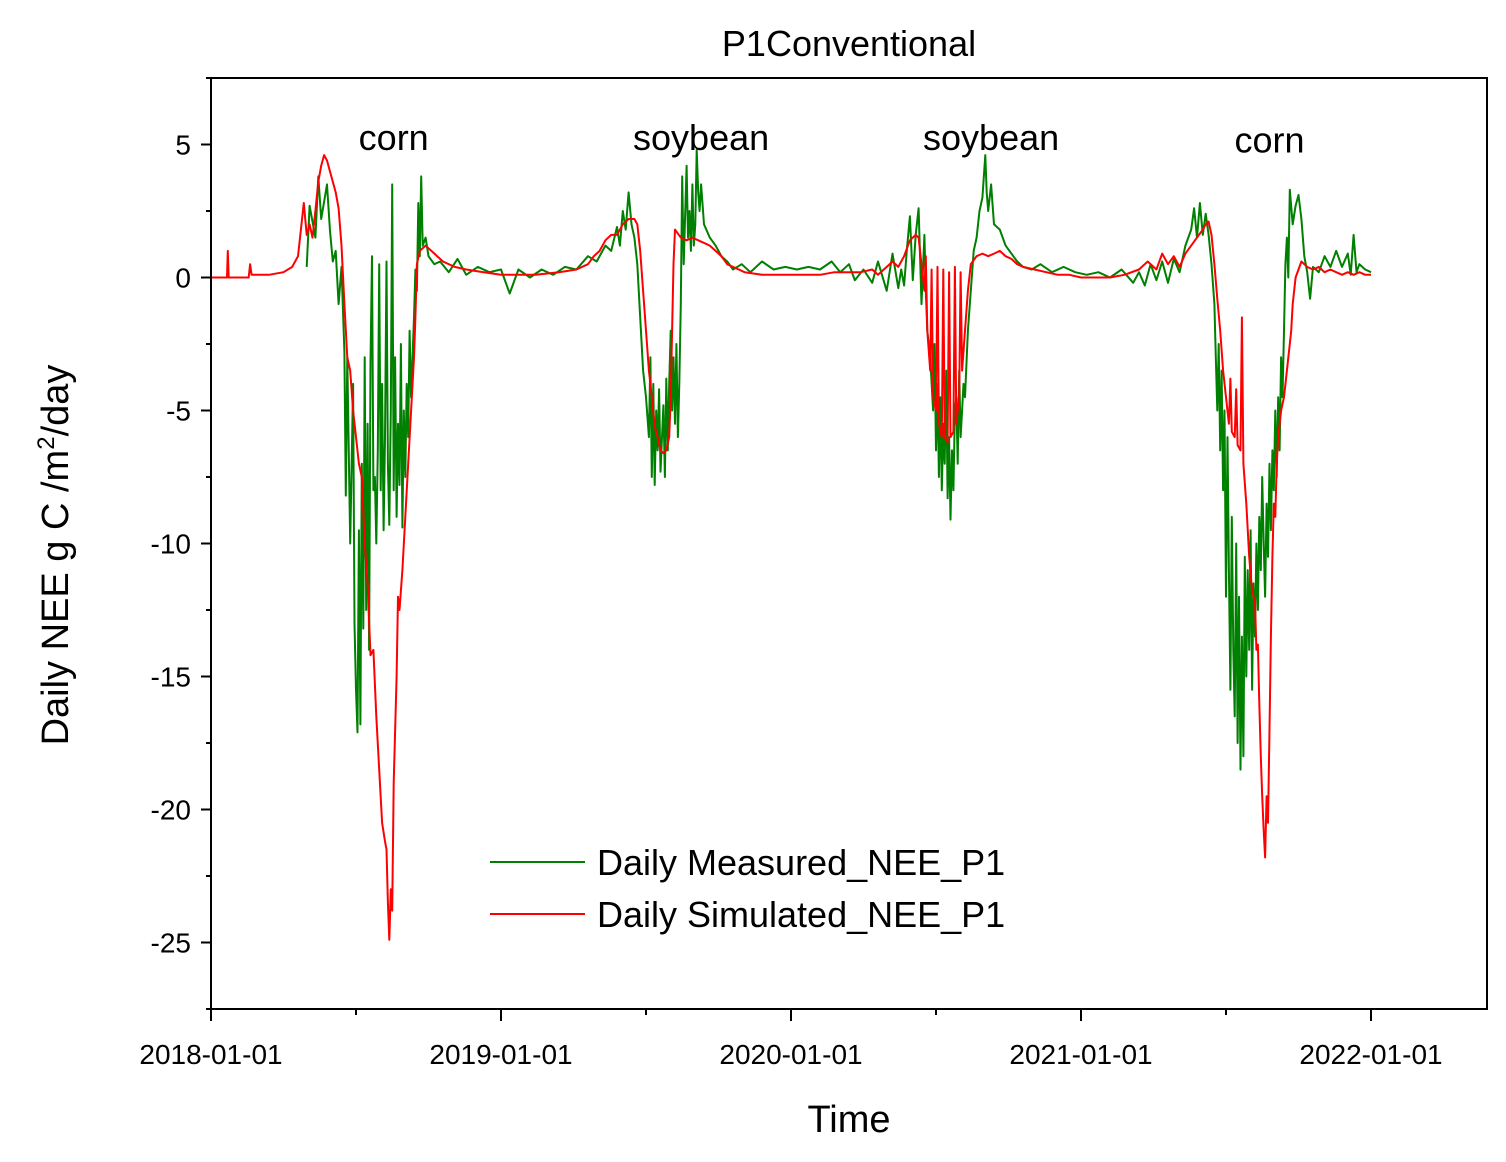 Image resolution: width=1506 pixels, height=1162 pixels. I want to click on x-tick-label: 2021-01-01, so click(1080, 1054).